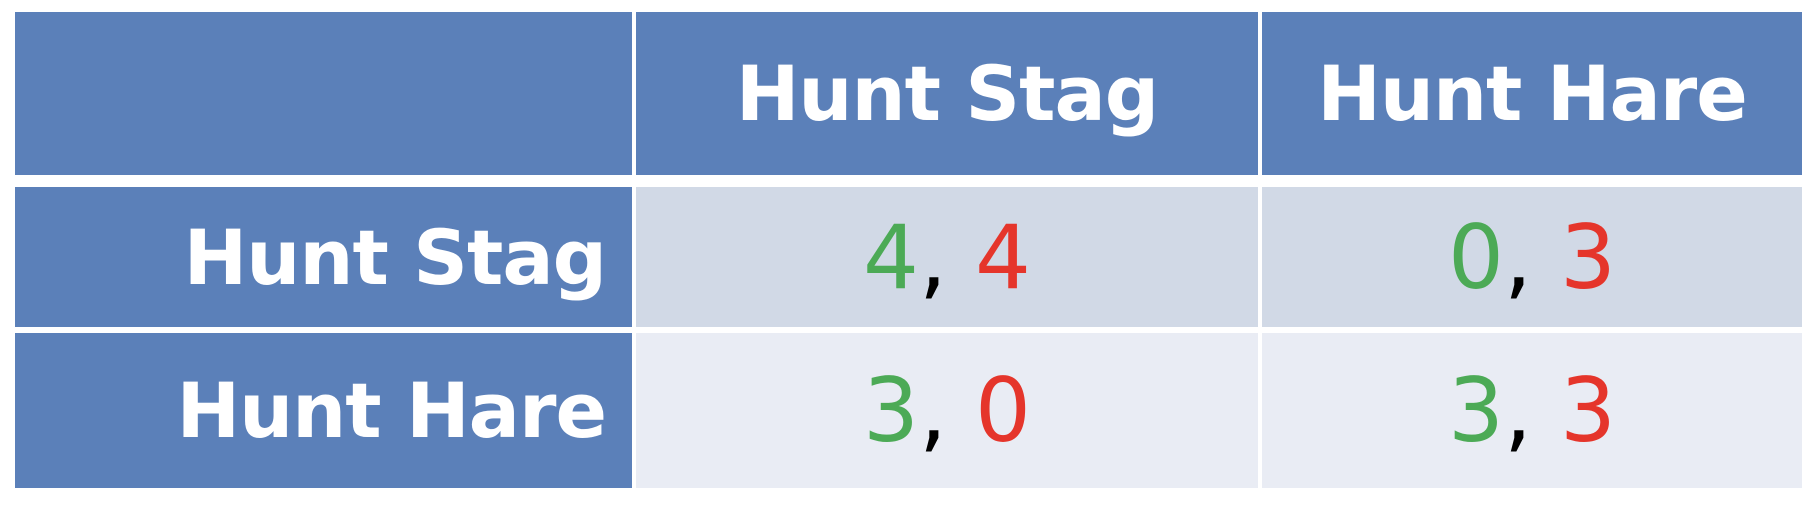 This screenshot has width=1802, height=508. I want to click on payoff-cell-hare-stag: 3, 0, so click(947, 410).